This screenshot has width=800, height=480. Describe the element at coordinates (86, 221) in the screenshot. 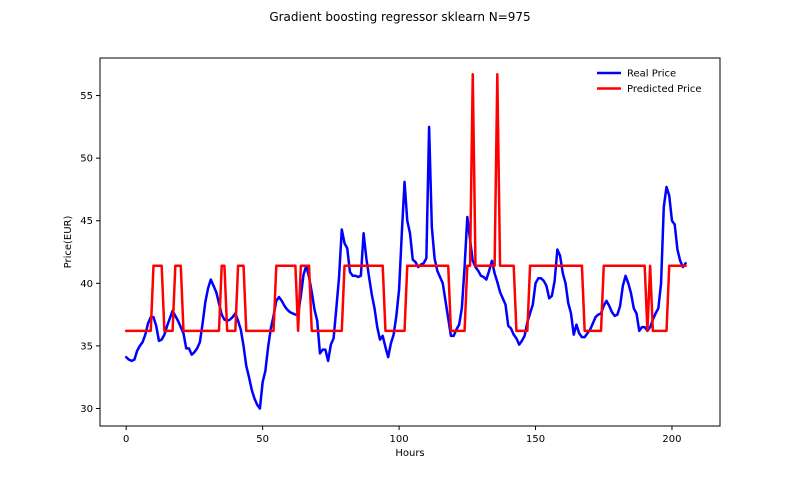

I see `y-tick-label-3: 45` at that location.